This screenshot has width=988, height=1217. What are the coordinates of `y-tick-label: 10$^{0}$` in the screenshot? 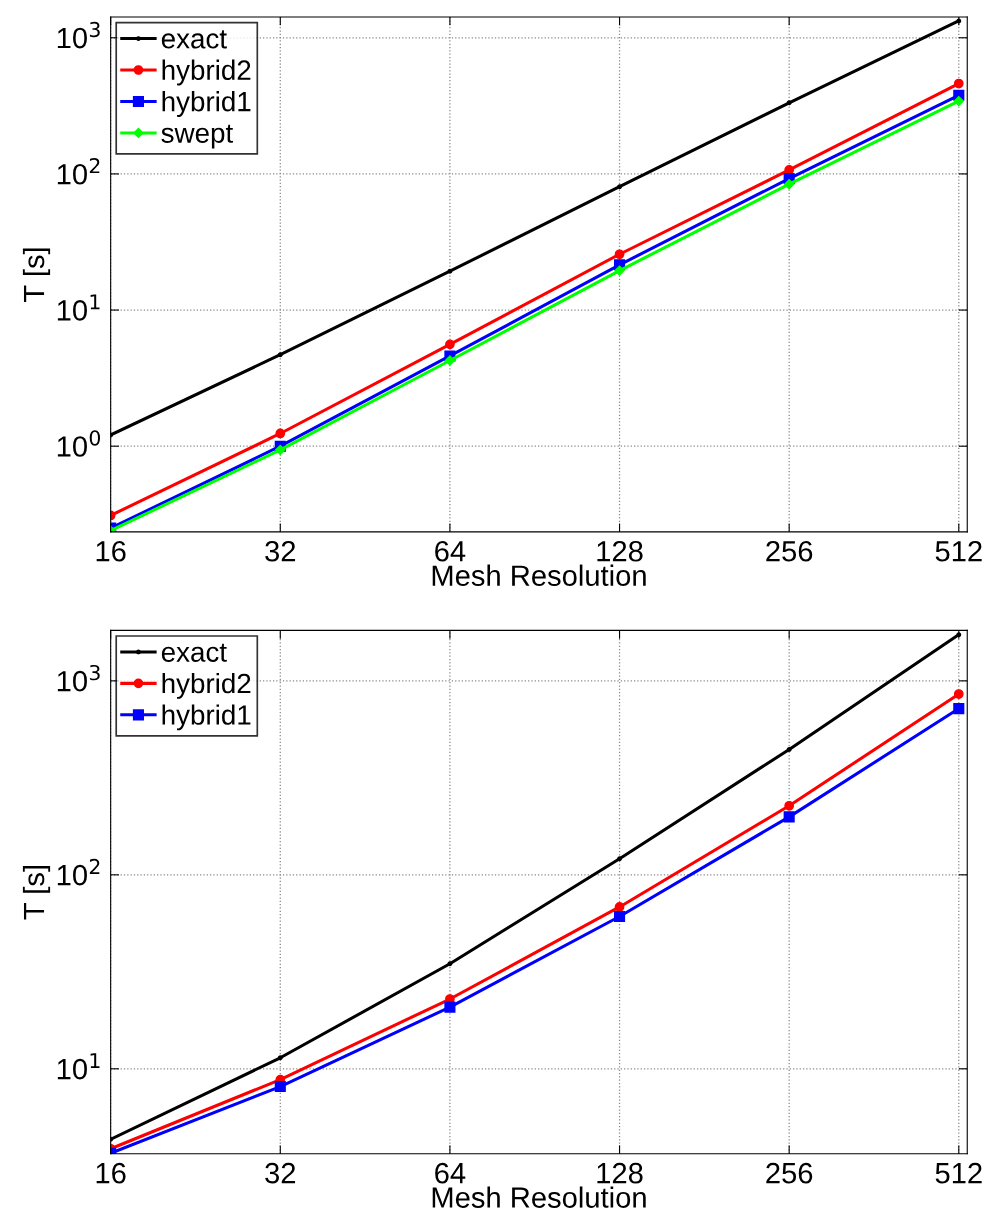 It's located at (79, 443).